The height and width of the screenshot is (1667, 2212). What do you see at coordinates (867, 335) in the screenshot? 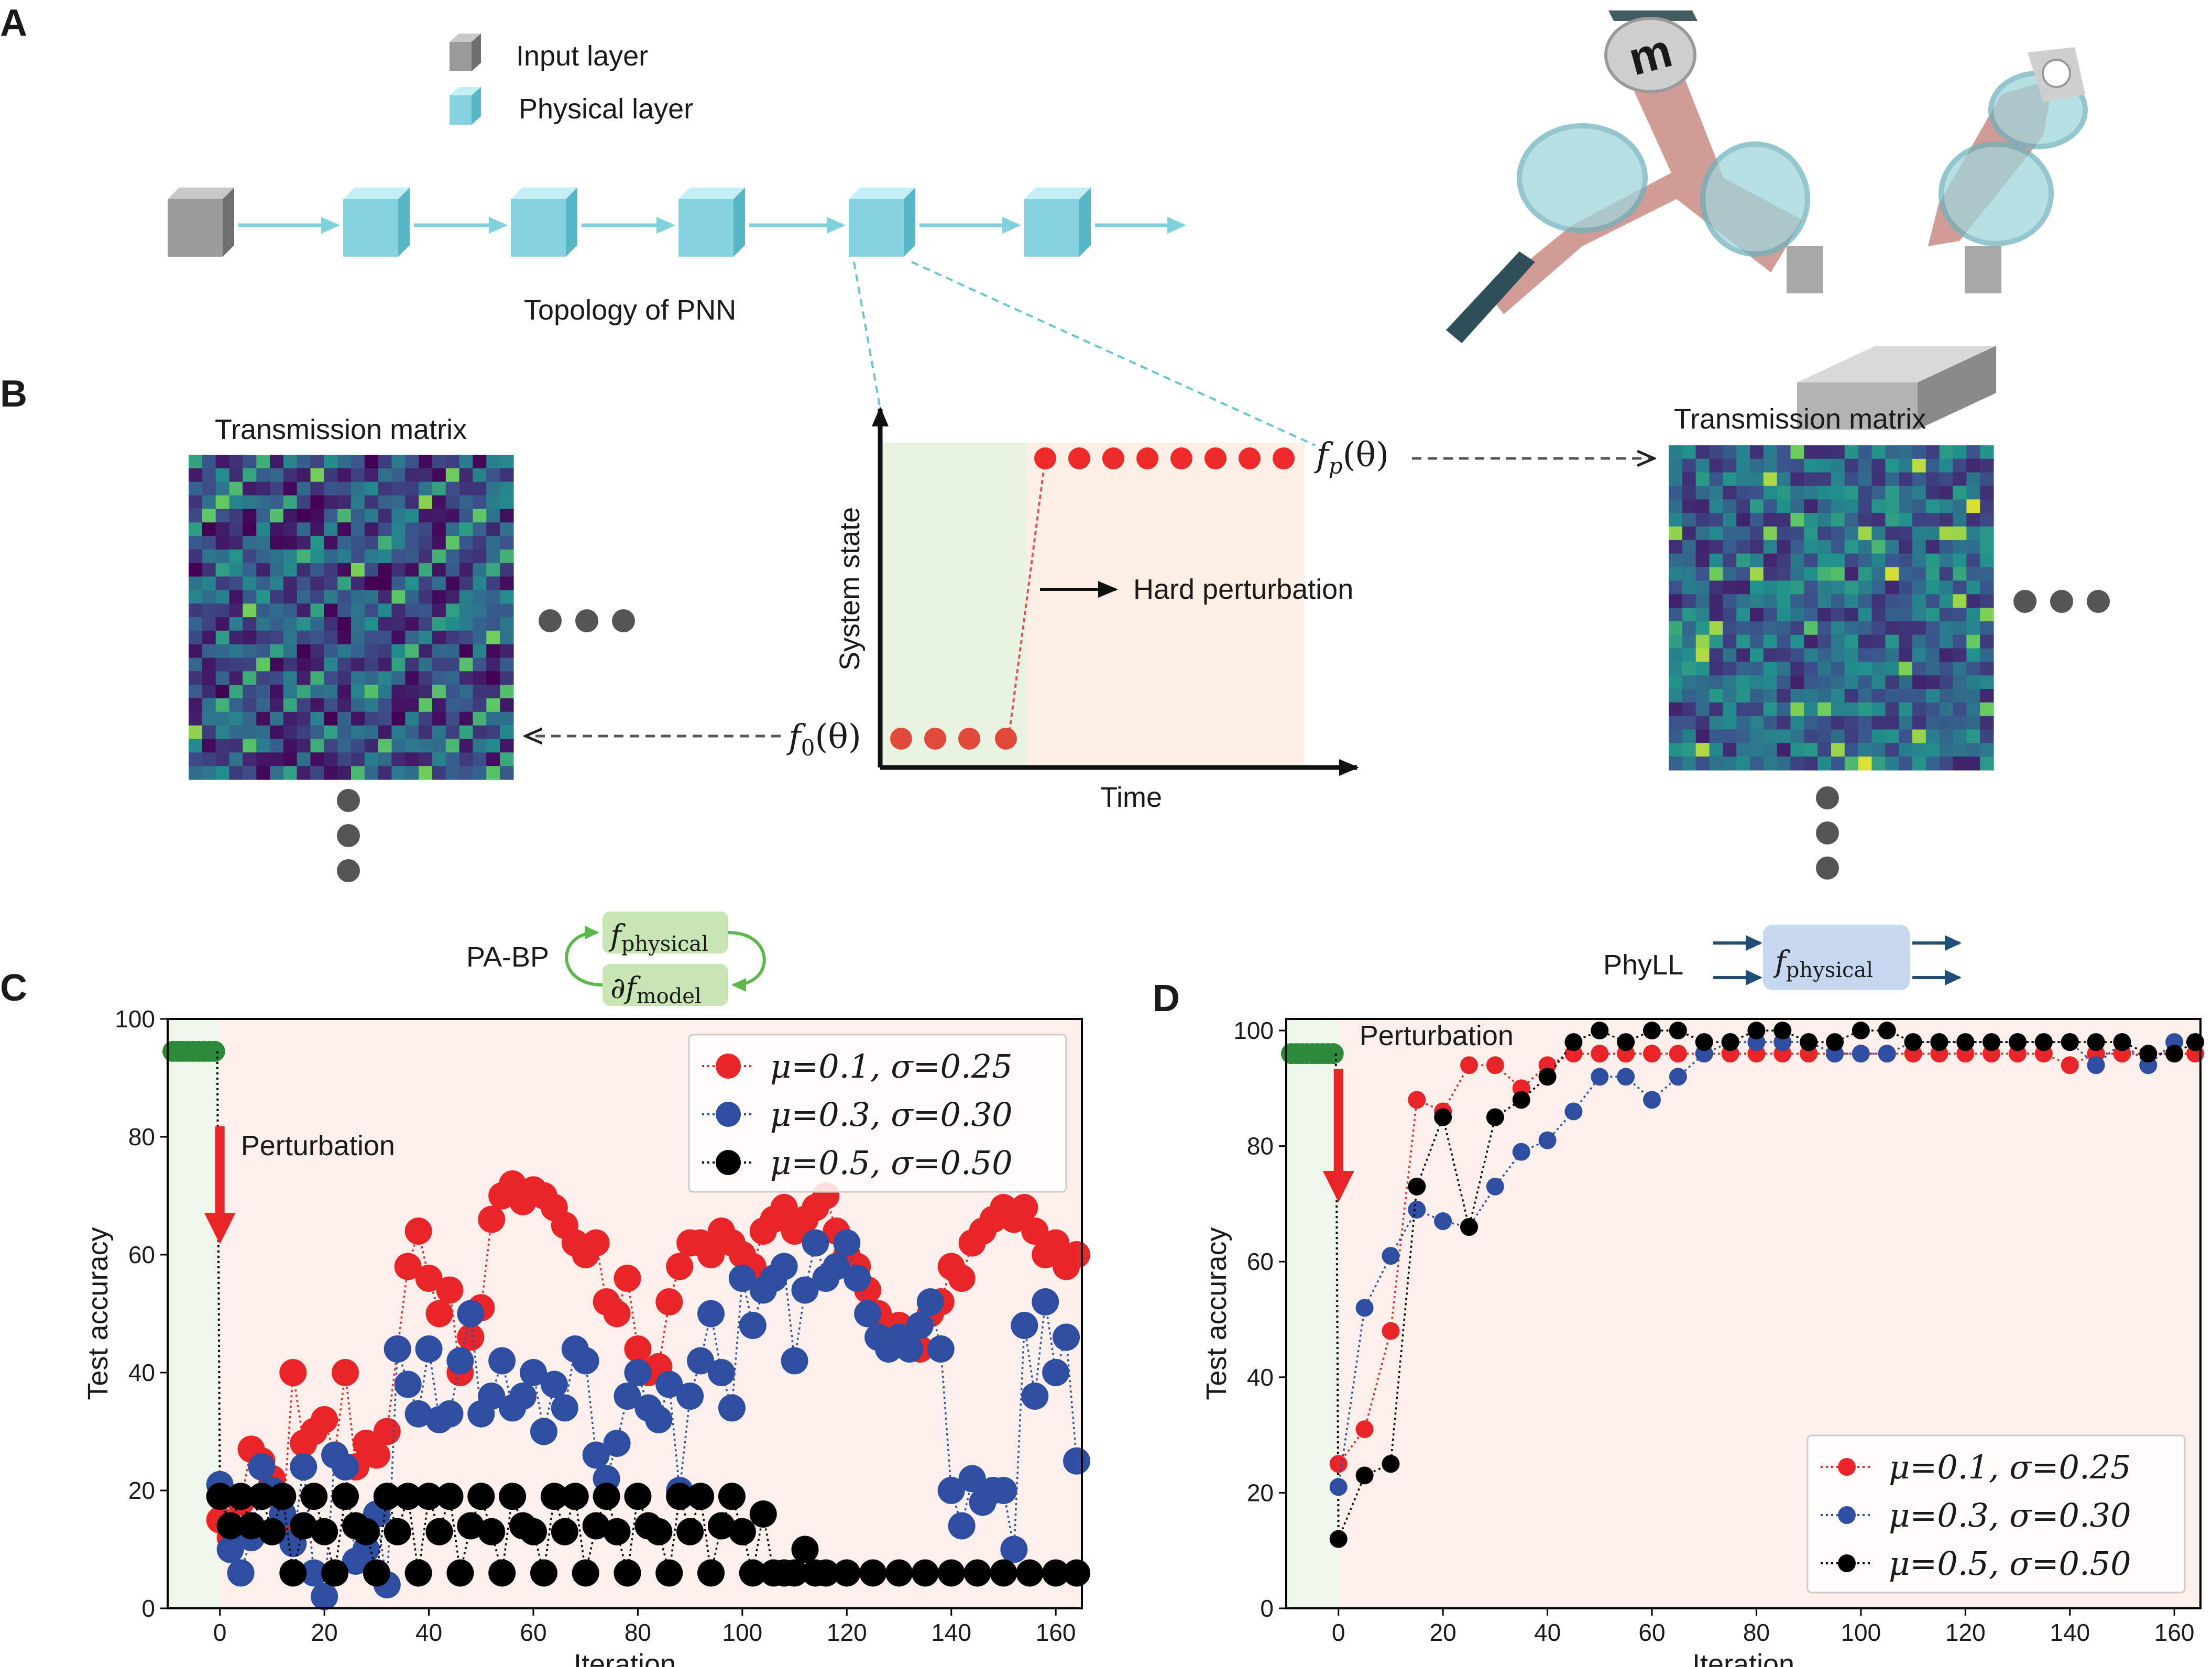
I see `zoom-line-left` at bounding box center [867, 335].